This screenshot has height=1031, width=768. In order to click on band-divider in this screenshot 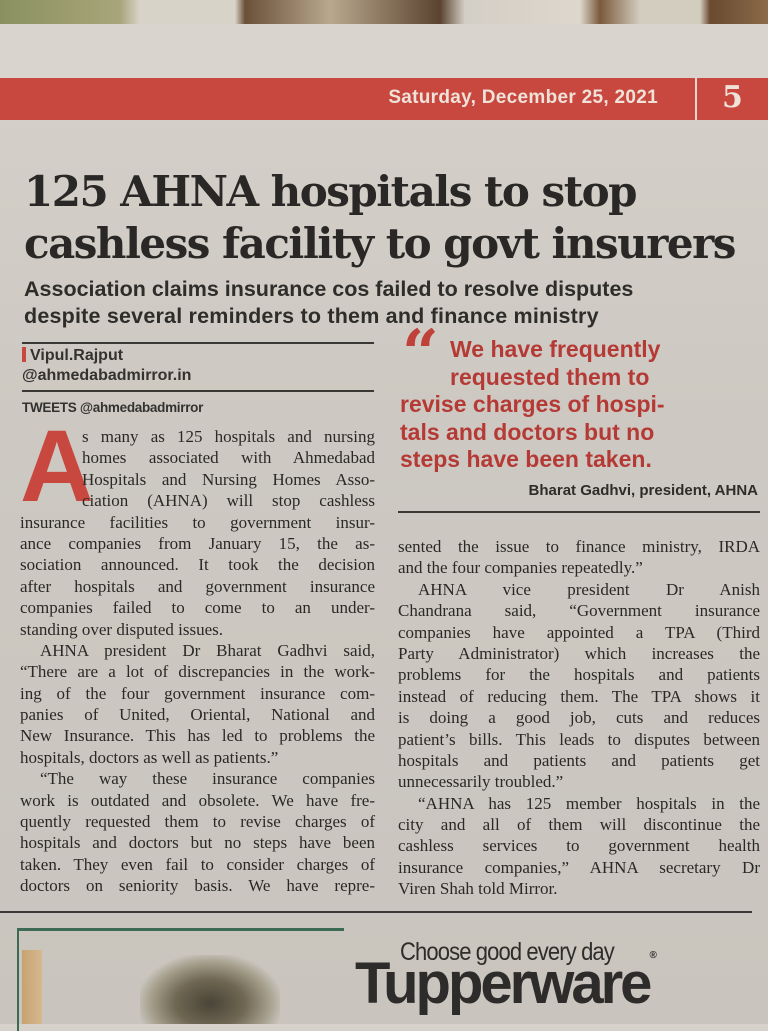, I will do `click(696, 99)`.